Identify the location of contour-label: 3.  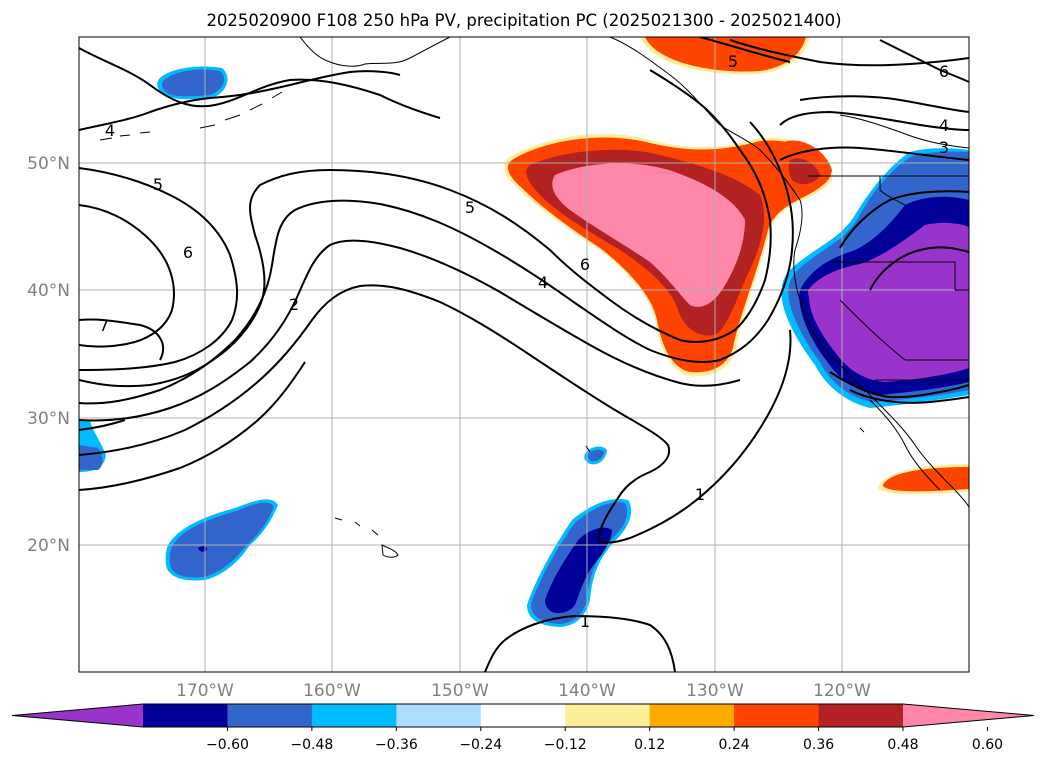
(944, 147).